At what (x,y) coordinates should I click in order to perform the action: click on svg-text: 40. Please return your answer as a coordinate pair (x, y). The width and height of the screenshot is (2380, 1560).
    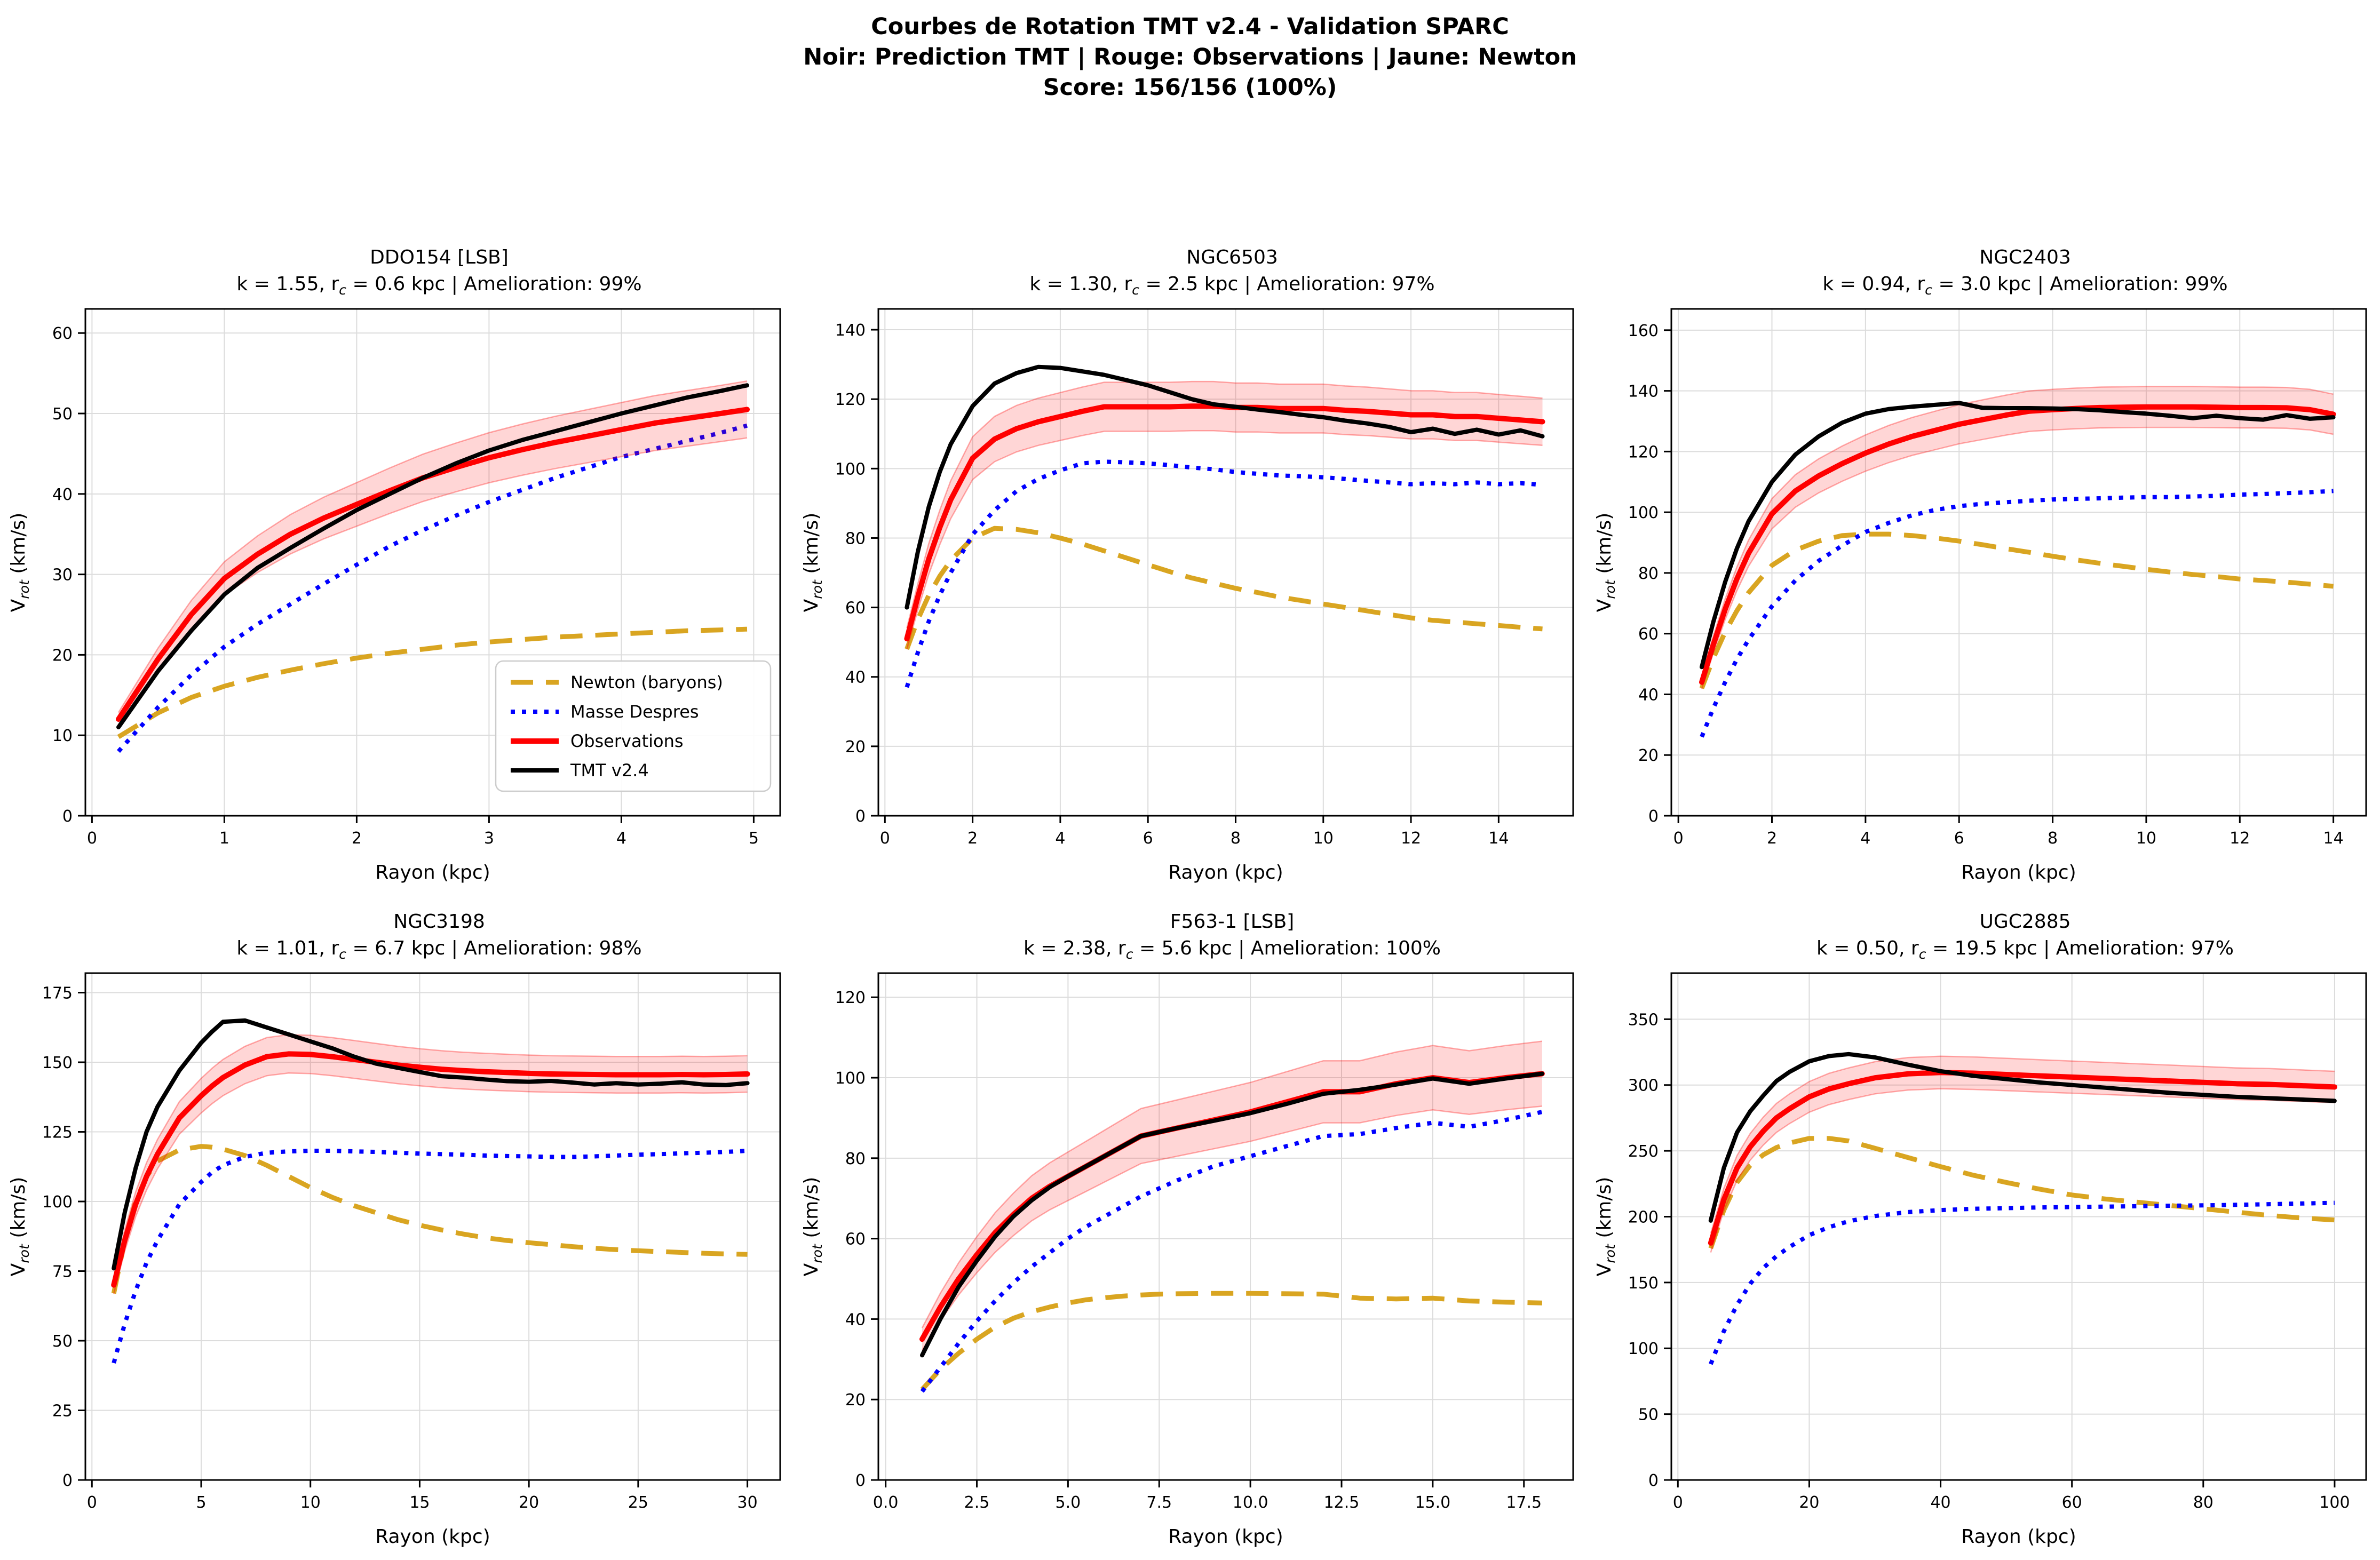
    Looking at the image, I should click on (1648, 695).